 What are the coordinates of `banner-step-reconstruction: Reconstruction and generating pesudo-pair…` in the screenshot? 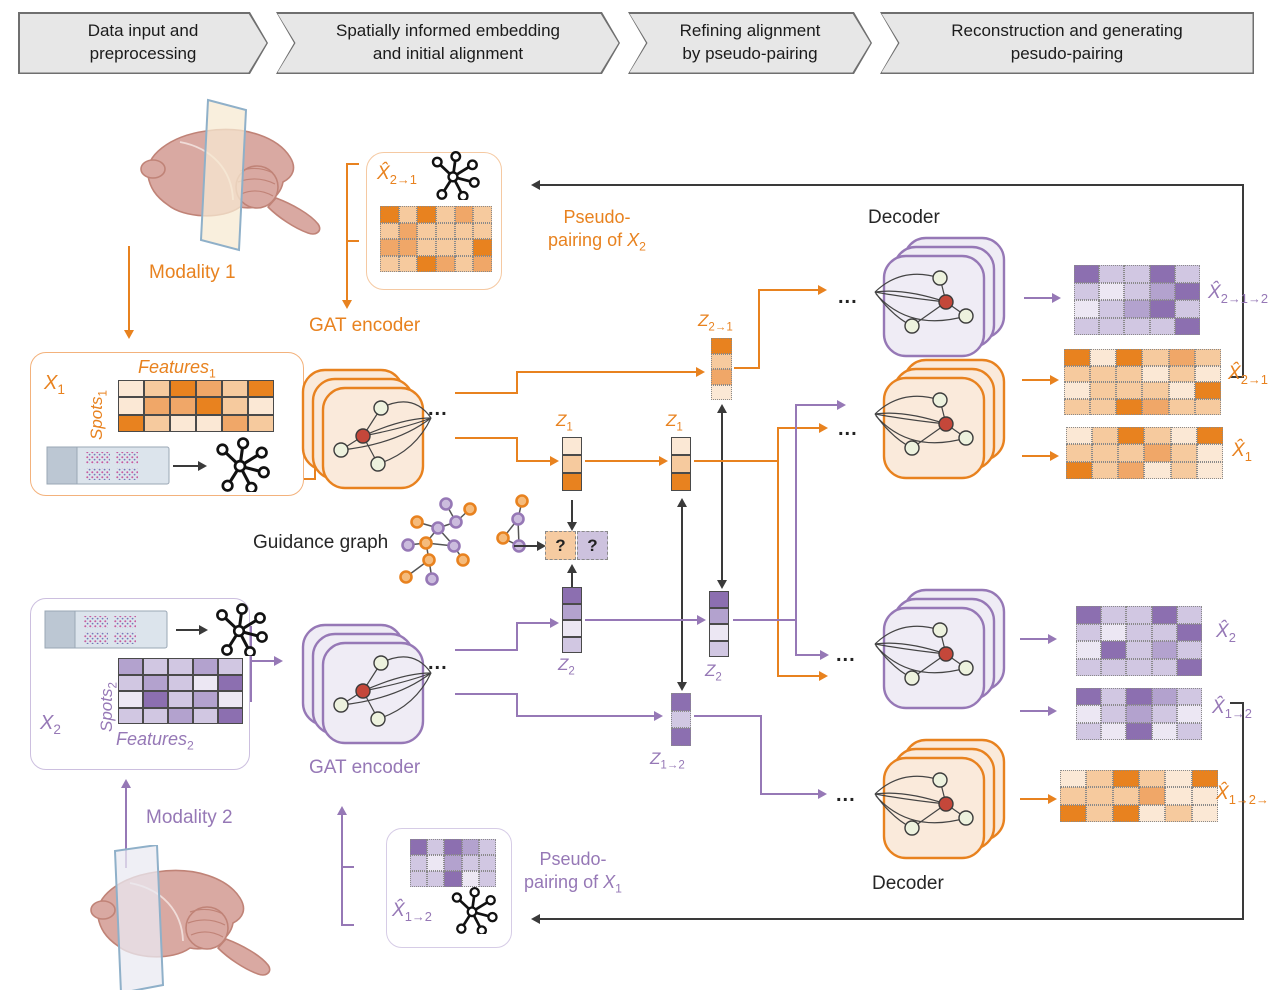 It's located at (1067, 43).